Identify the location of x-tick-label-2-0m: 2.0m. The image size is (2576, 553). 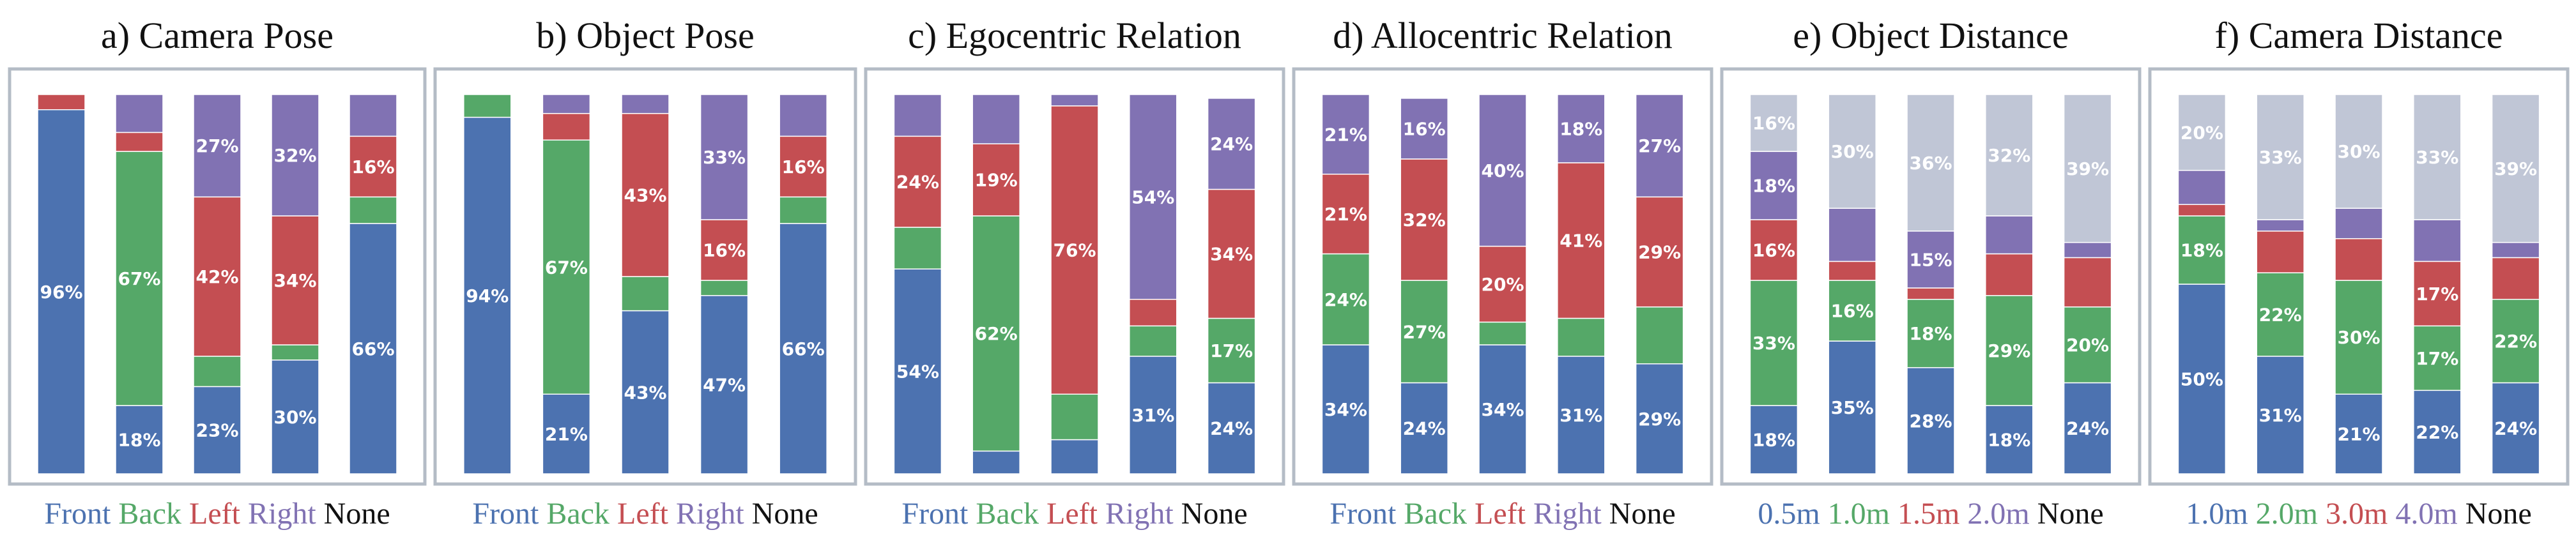
(1998, 514).